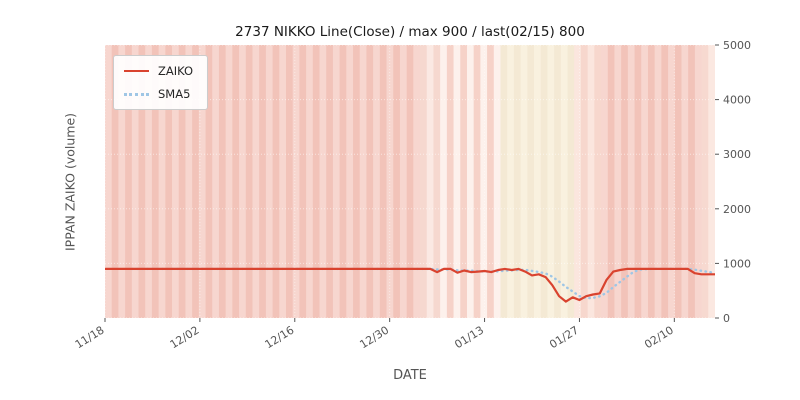 The height and width of the screenshot is (400, 800). I want to click on svg-text: 1000, so click(737, 263).